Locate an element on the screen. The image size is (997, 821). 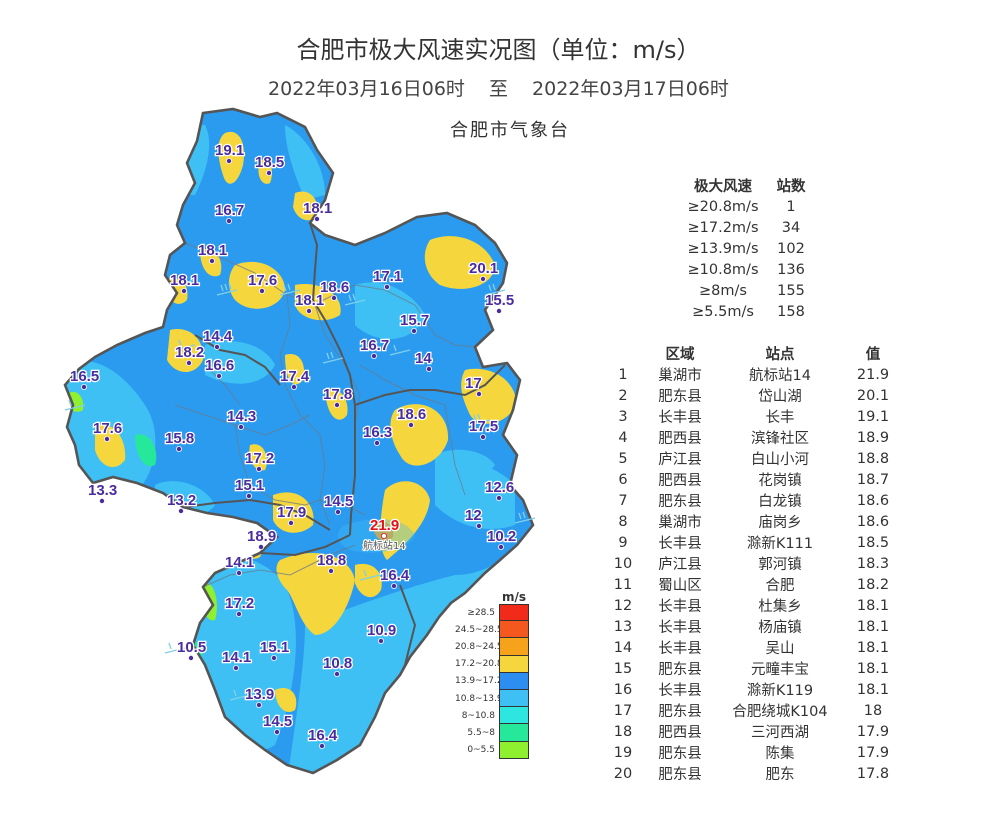
rank-index: 18 is located at coordinates (623, 731).